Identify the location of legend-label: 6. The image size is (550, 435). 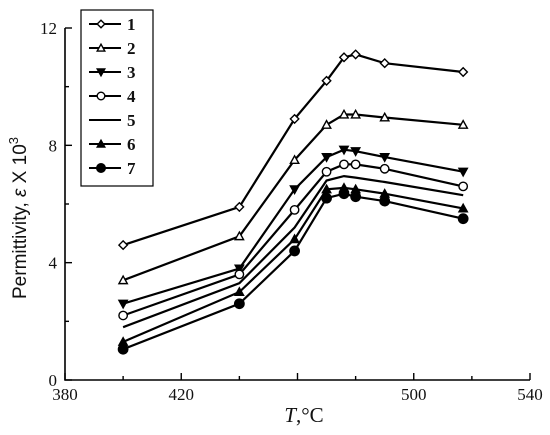
(131, 144).